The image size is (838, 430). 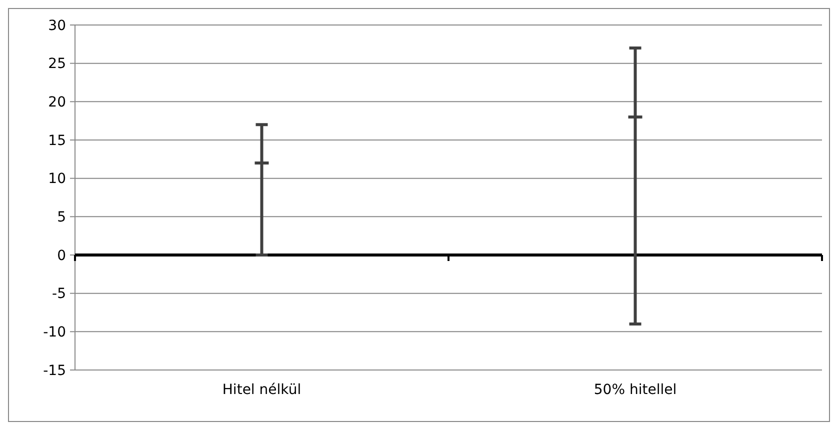 I want to click on y-tick-label: -15, so click(x=54, y=370).